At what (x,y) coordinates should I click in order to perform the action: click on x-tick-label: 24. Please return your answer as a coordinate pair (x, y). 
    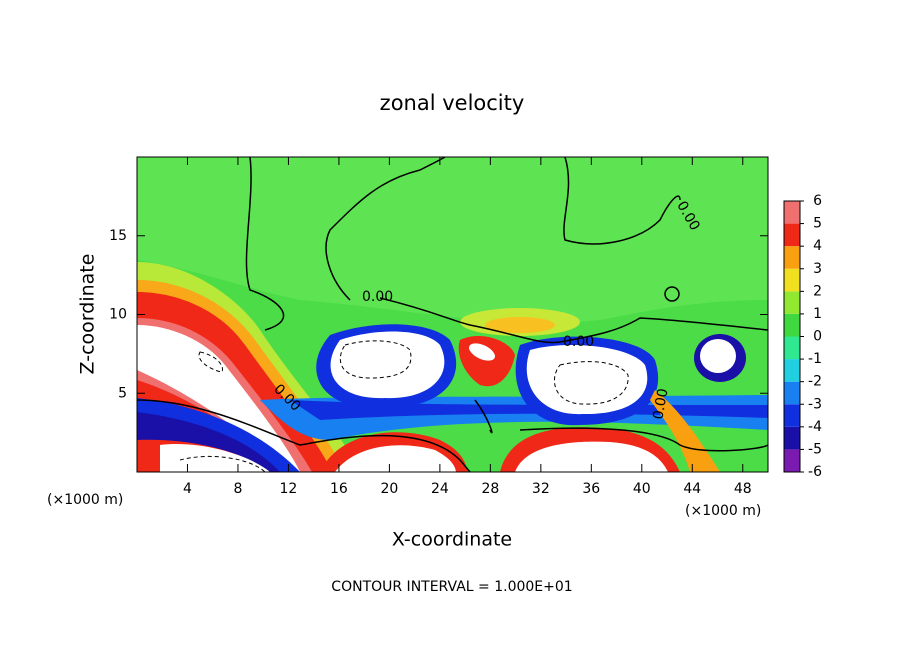
    Looking at the image, I should click on (440, 489).